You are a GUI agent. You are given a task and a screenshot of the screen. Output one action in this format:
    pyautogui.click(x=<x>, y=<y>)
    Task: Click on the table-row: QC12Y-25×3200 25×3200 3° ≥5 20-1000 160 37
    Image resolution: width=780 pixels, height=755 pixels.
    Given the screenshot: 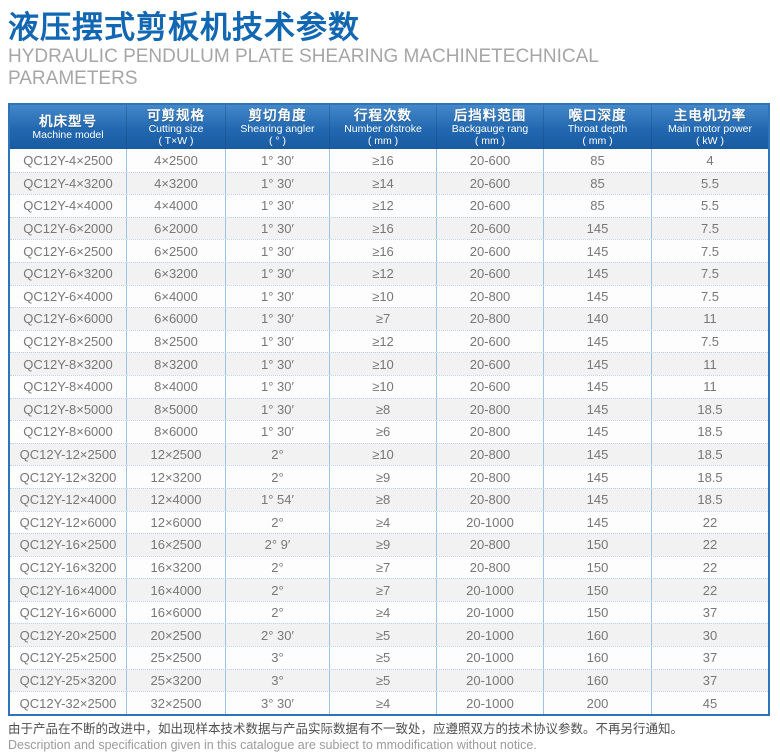 What is the action you would take?
    pyautogui.click(x=389, y=680)
    